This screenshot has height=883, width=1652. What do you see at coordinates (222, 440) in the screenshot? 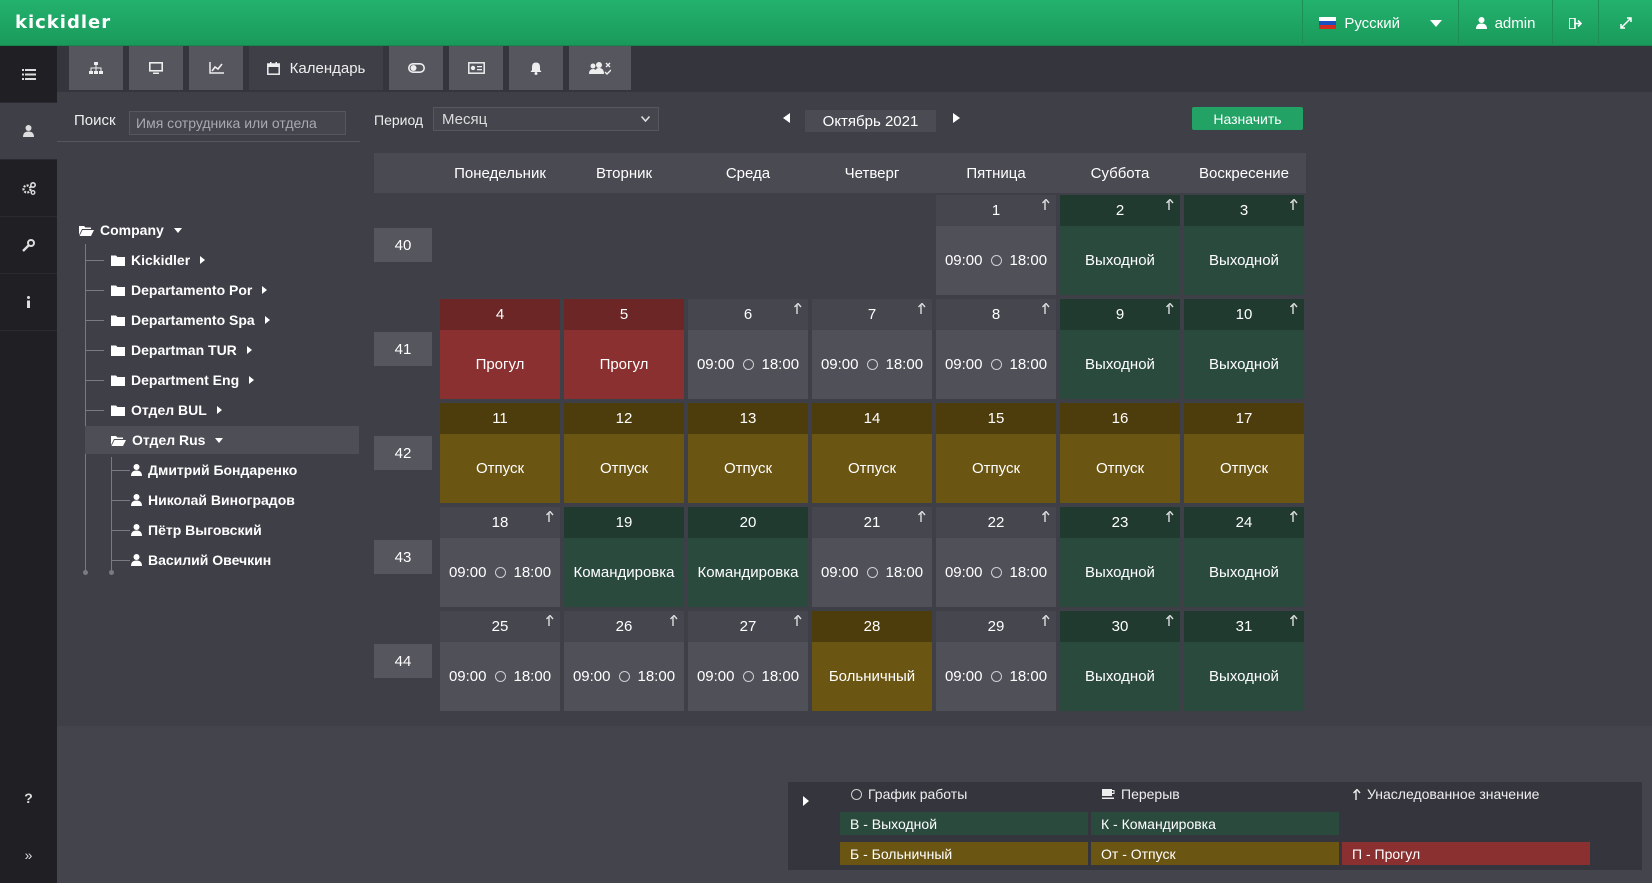
I see `tree-department: Отдел Rus` at bounding box center [222, 440].